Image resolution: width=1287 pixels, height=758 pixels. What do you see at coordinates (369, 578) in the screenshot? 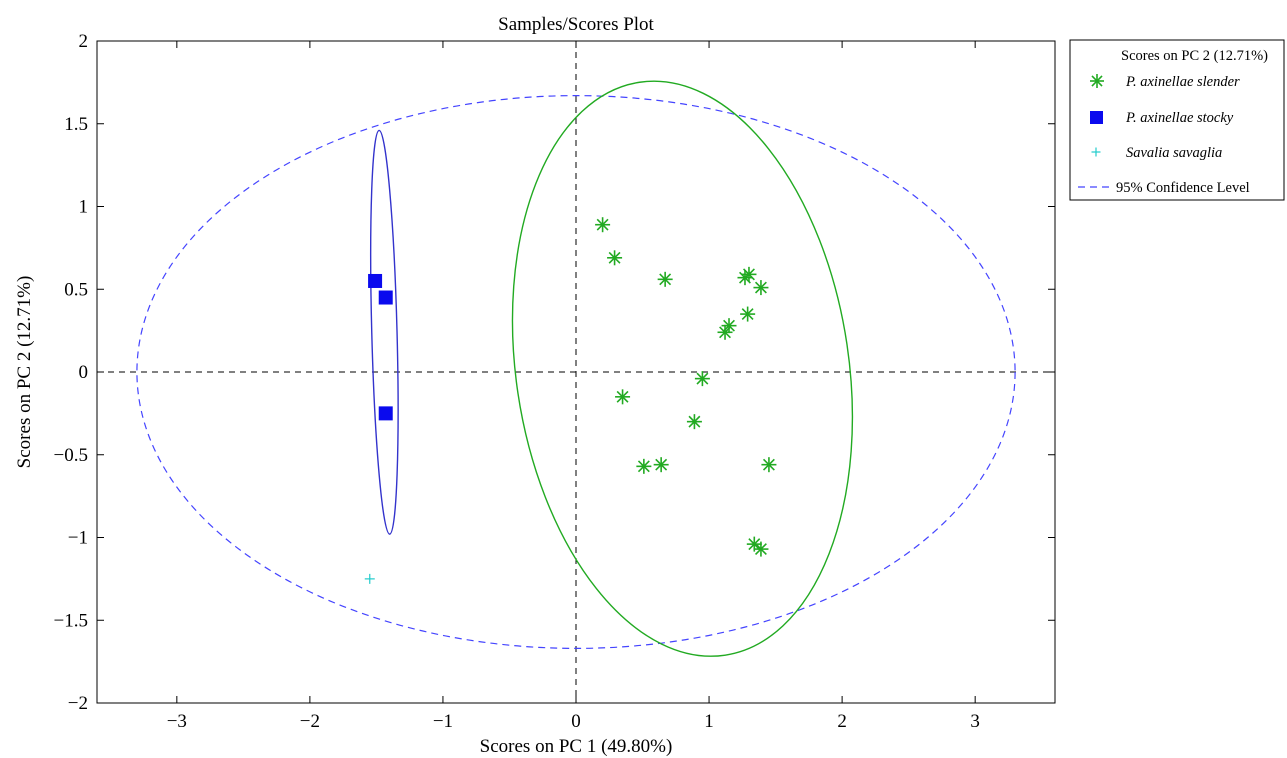
I see `data-point-savalia` at bounding box center [369, 578].